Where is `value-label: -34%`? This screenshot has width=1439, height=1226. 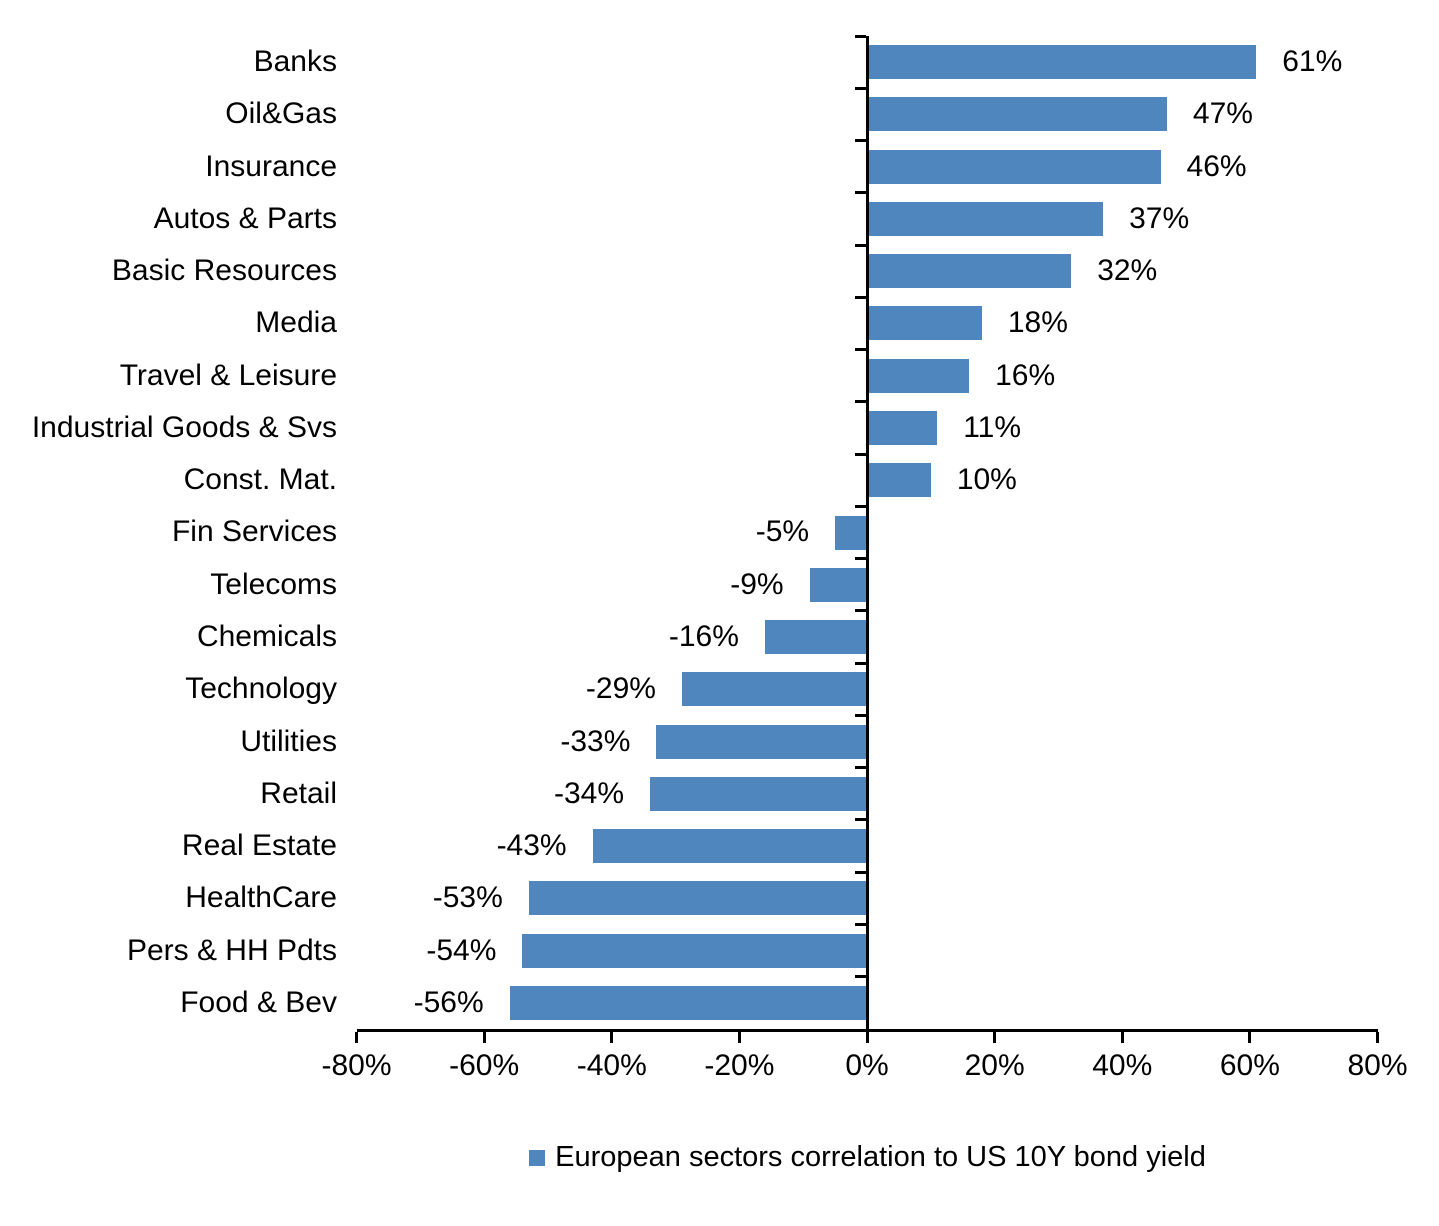
value-label: -34% is located at coordinates (589, 793).